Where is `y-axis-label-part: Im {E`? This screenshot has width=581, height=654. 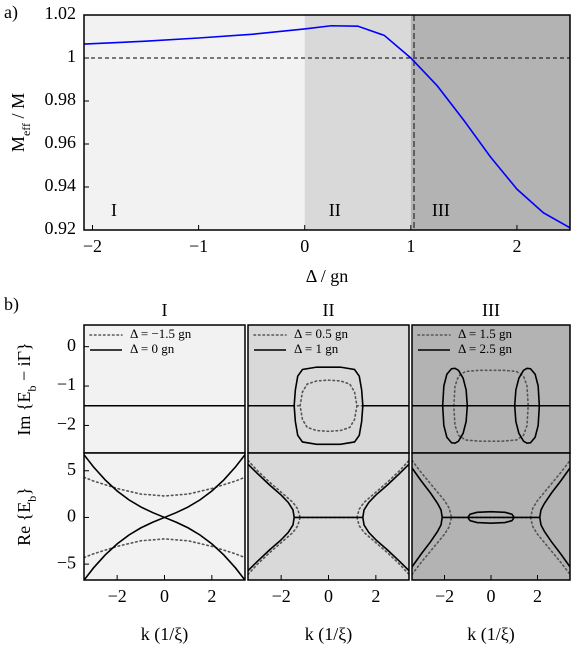
y-axis-label-part: Im {E is located at coordinates (24, 414).